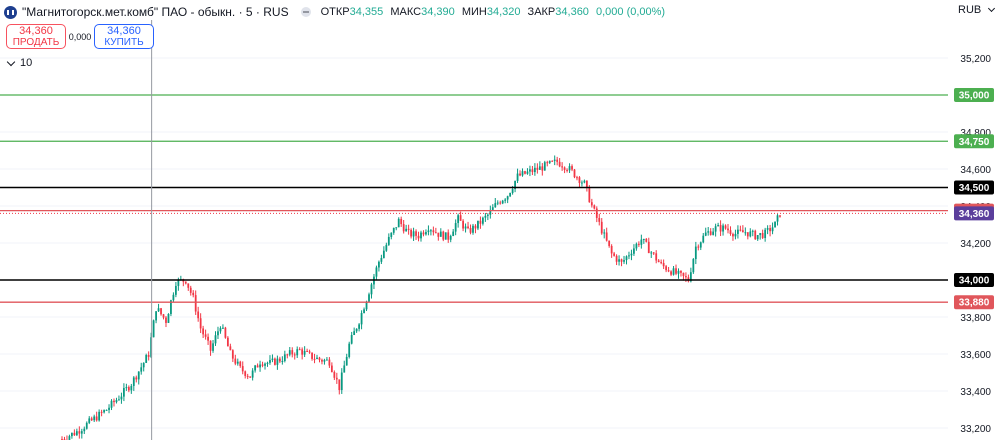 The height and width of the screenshot is (440, 1000). Describe the element at coordinates (305, 12) in the screenshot. I see `collapse-icon` at that location.